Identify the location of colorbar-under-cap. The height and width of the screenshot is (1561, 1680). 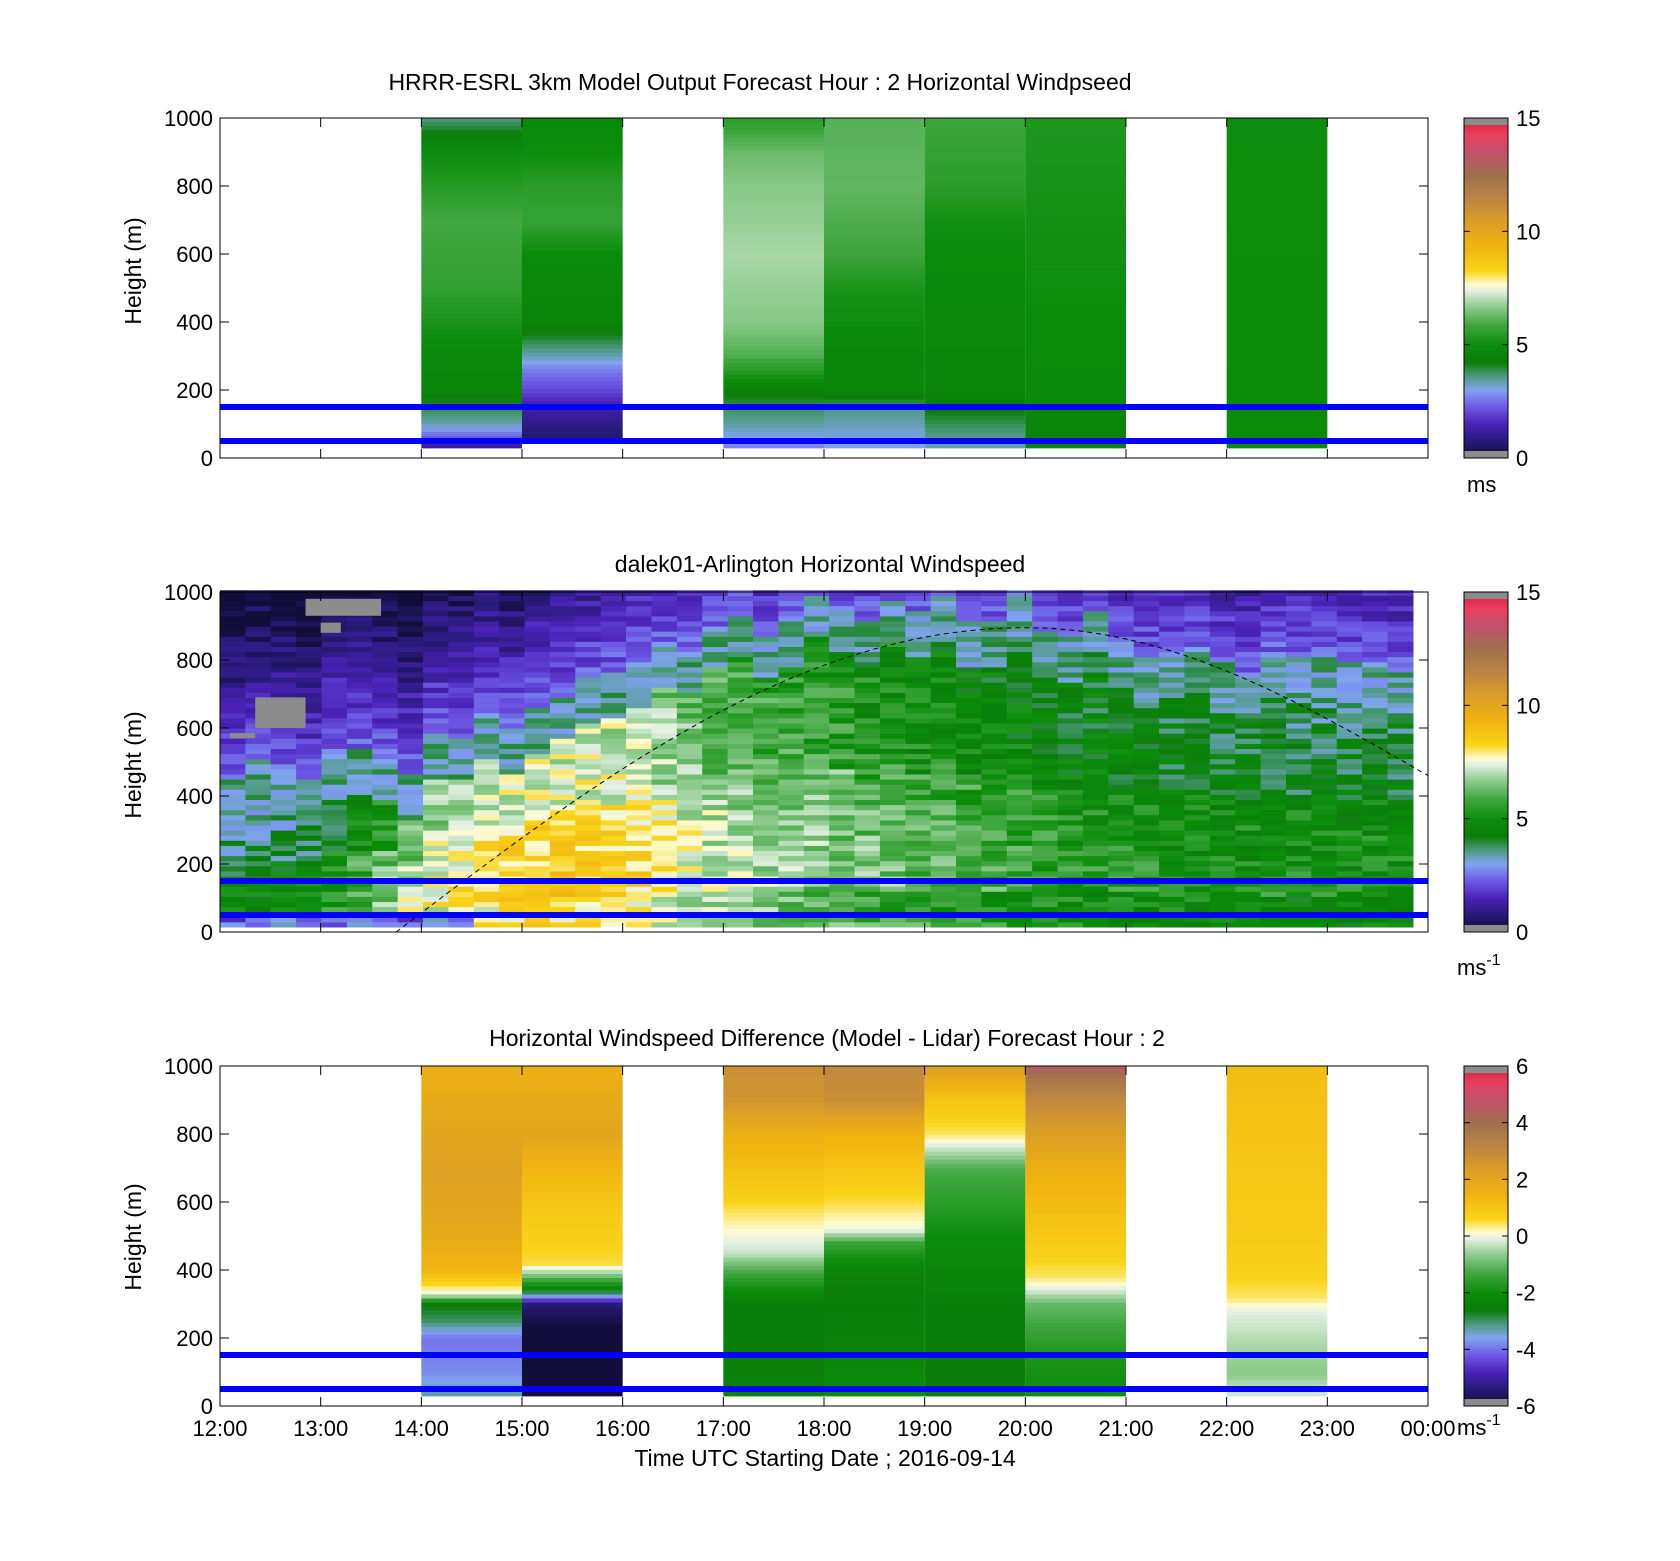
(1486, 454).